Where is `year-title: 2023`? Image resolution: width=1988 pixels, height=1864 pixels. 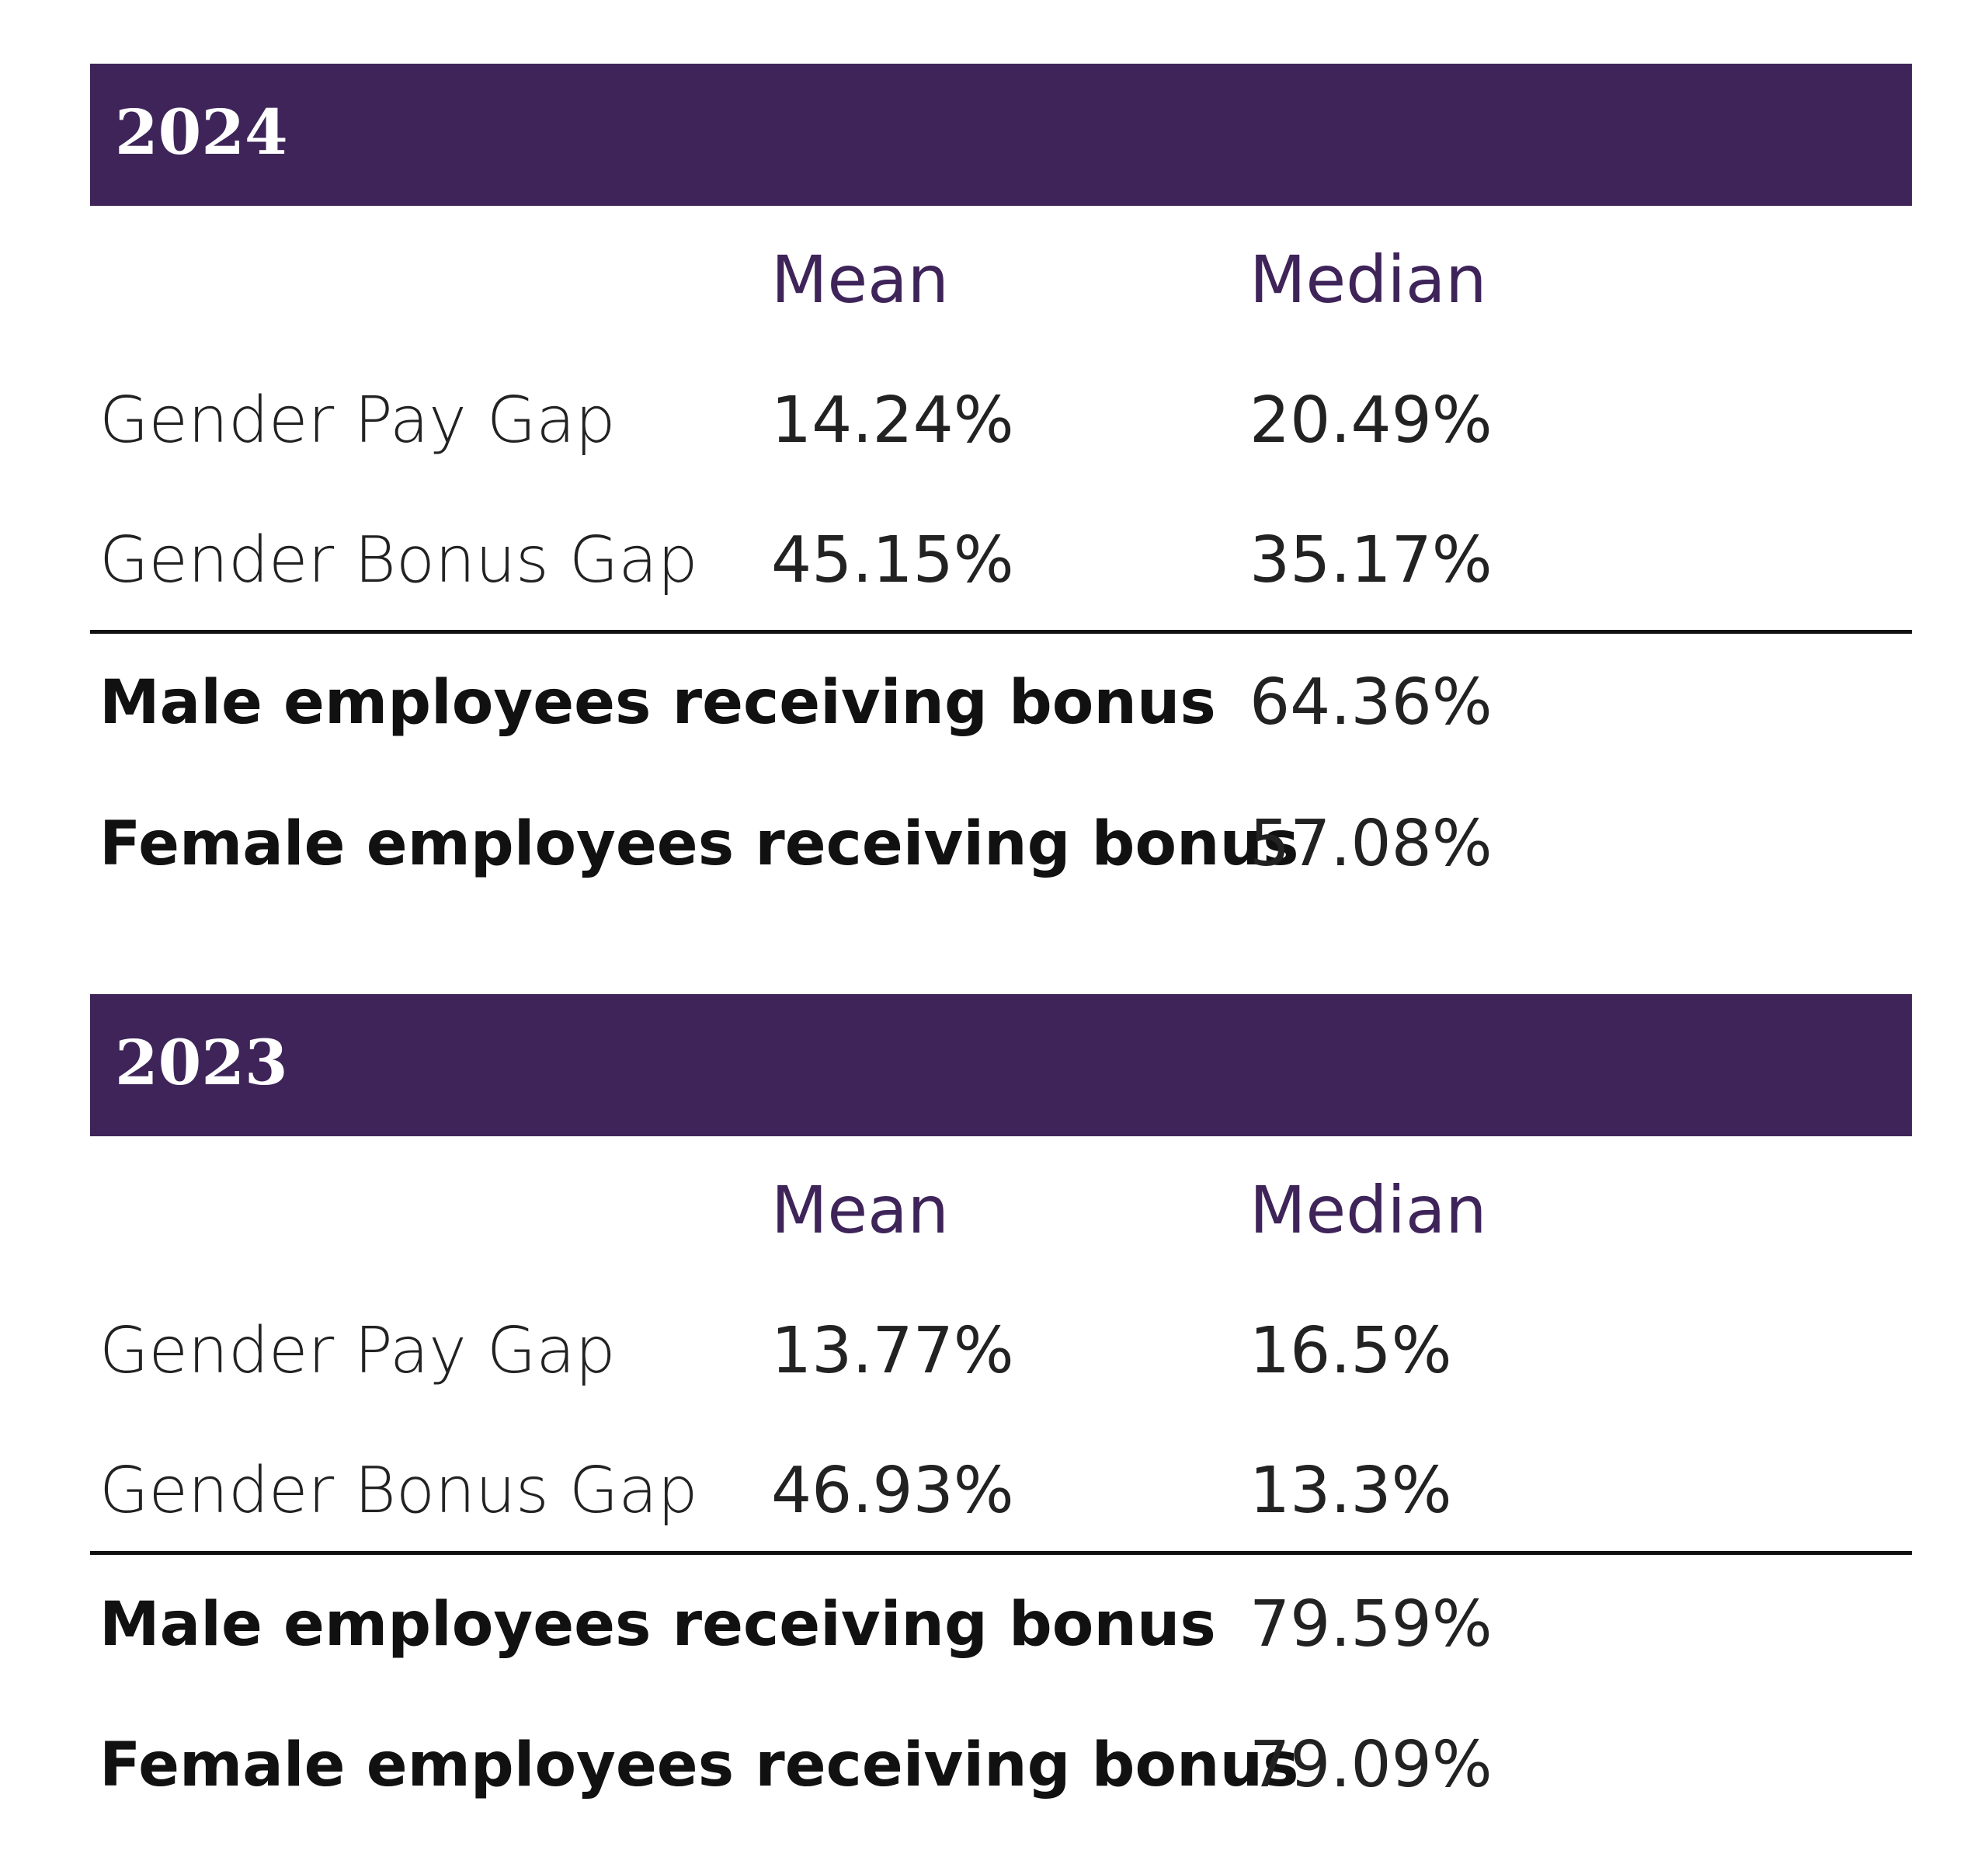 year-title: 2023 is located at coordinates (202, 1062).